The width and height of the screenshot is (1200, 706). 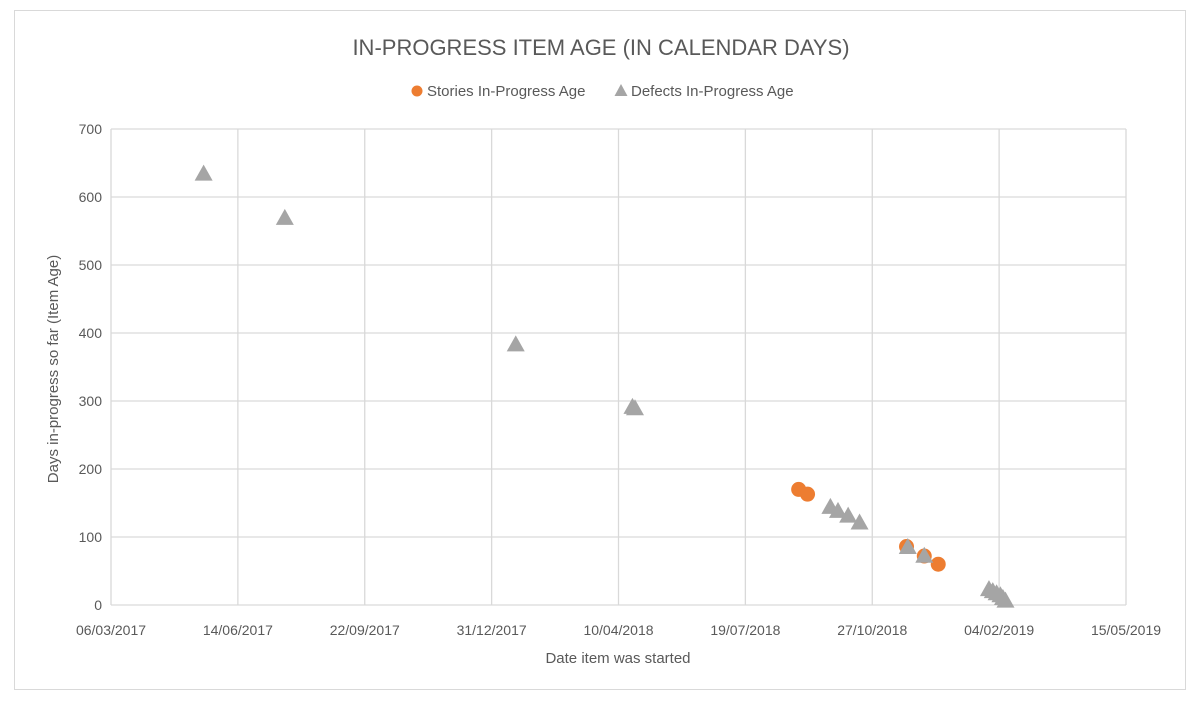 What do you see at coordinates (617, 658) in the screenshot?
I see `x-axis-label: Date item was started` at bounding box center [617, 658].